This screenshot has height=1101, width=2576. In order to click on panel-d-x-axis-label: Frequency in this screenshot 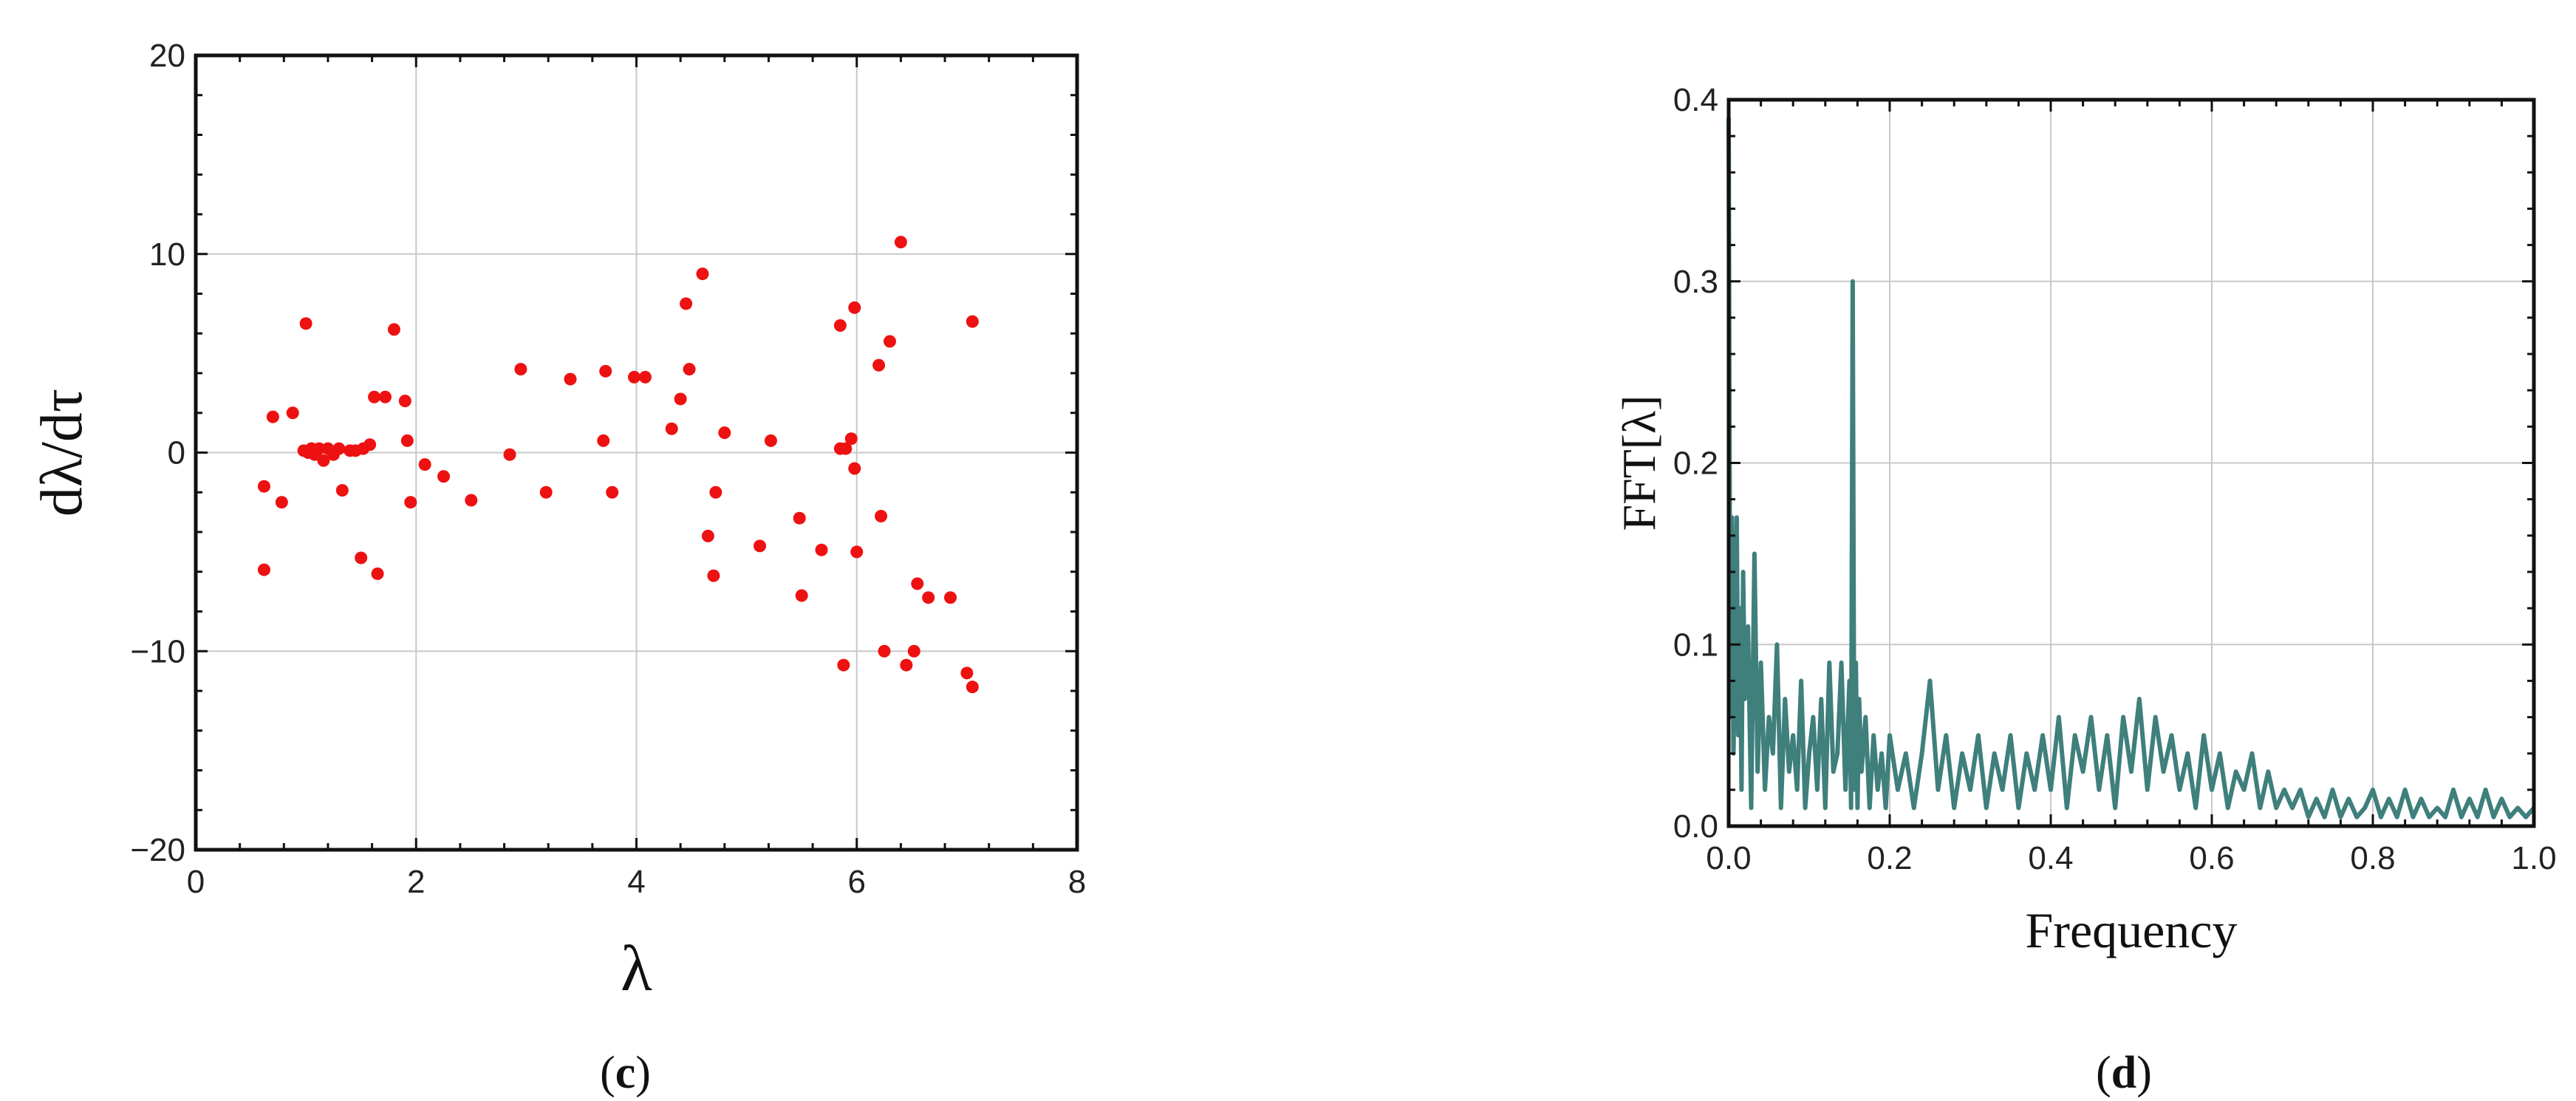, I will do `click(2131, 930)`.